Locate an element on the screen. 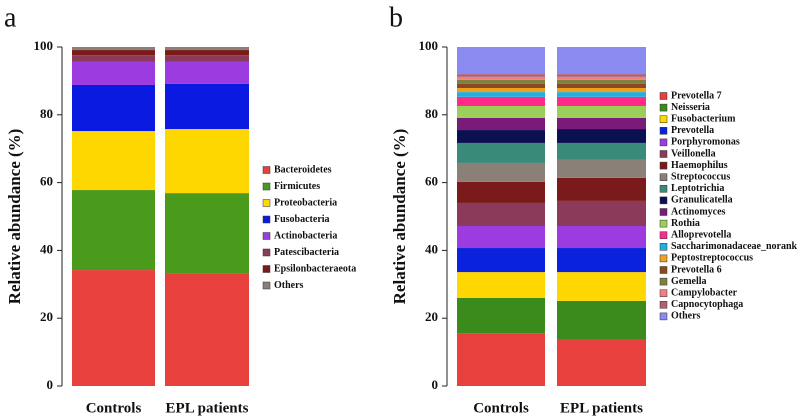  legend-label: Saccharimonadaceae_norank is located at coordinates (734, 246).